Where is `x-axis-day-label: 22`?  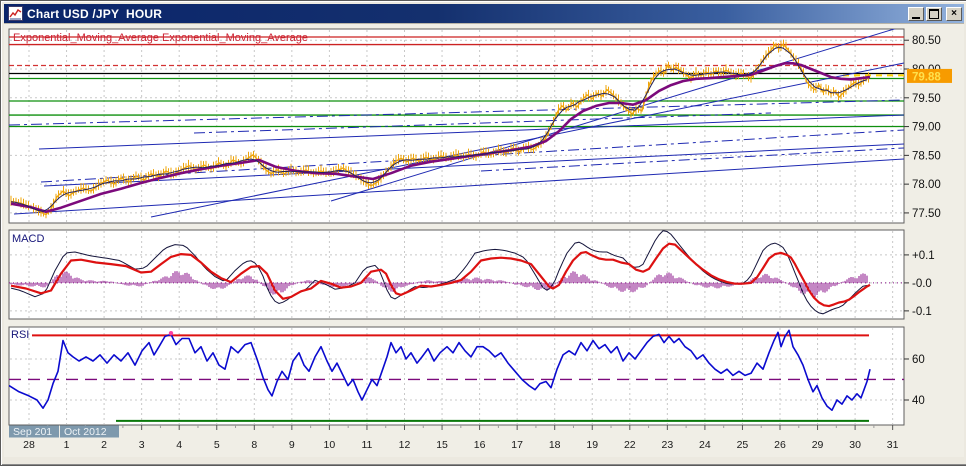
x-axis-day-label: 22 is located at coordinates (630, 445).